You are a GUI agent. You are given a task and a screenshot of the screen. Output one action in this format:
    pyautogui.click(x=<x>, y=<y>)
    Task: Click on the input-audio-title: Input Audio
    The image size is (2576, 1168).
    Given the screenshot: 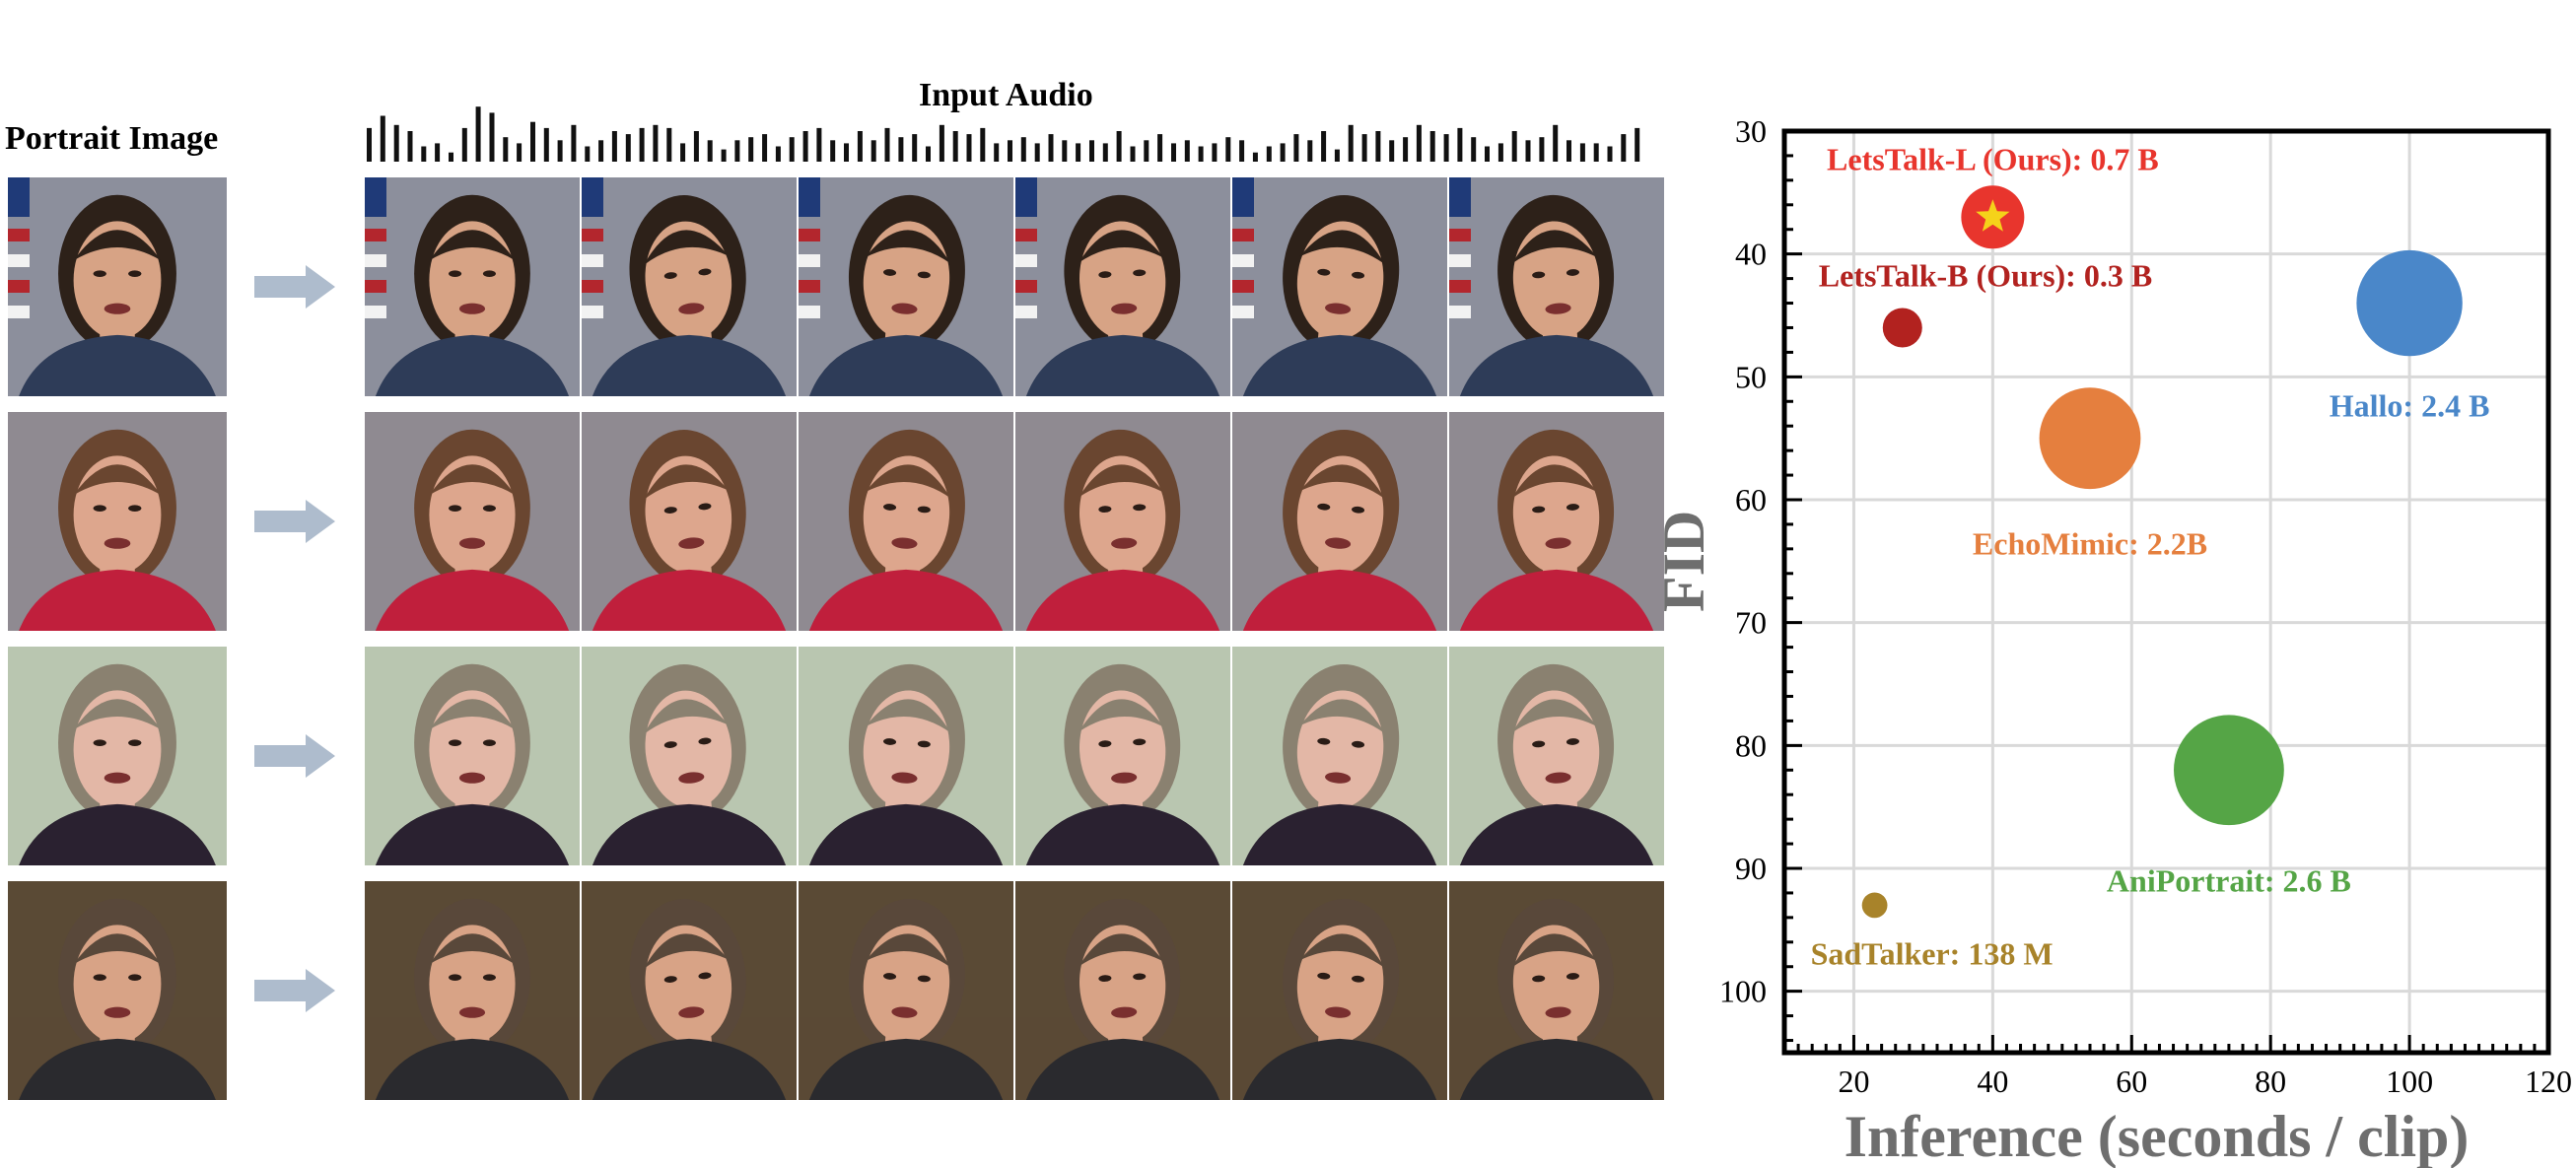 What is the action you would take?
    pyautogui.click(x=1006, y=95)
    